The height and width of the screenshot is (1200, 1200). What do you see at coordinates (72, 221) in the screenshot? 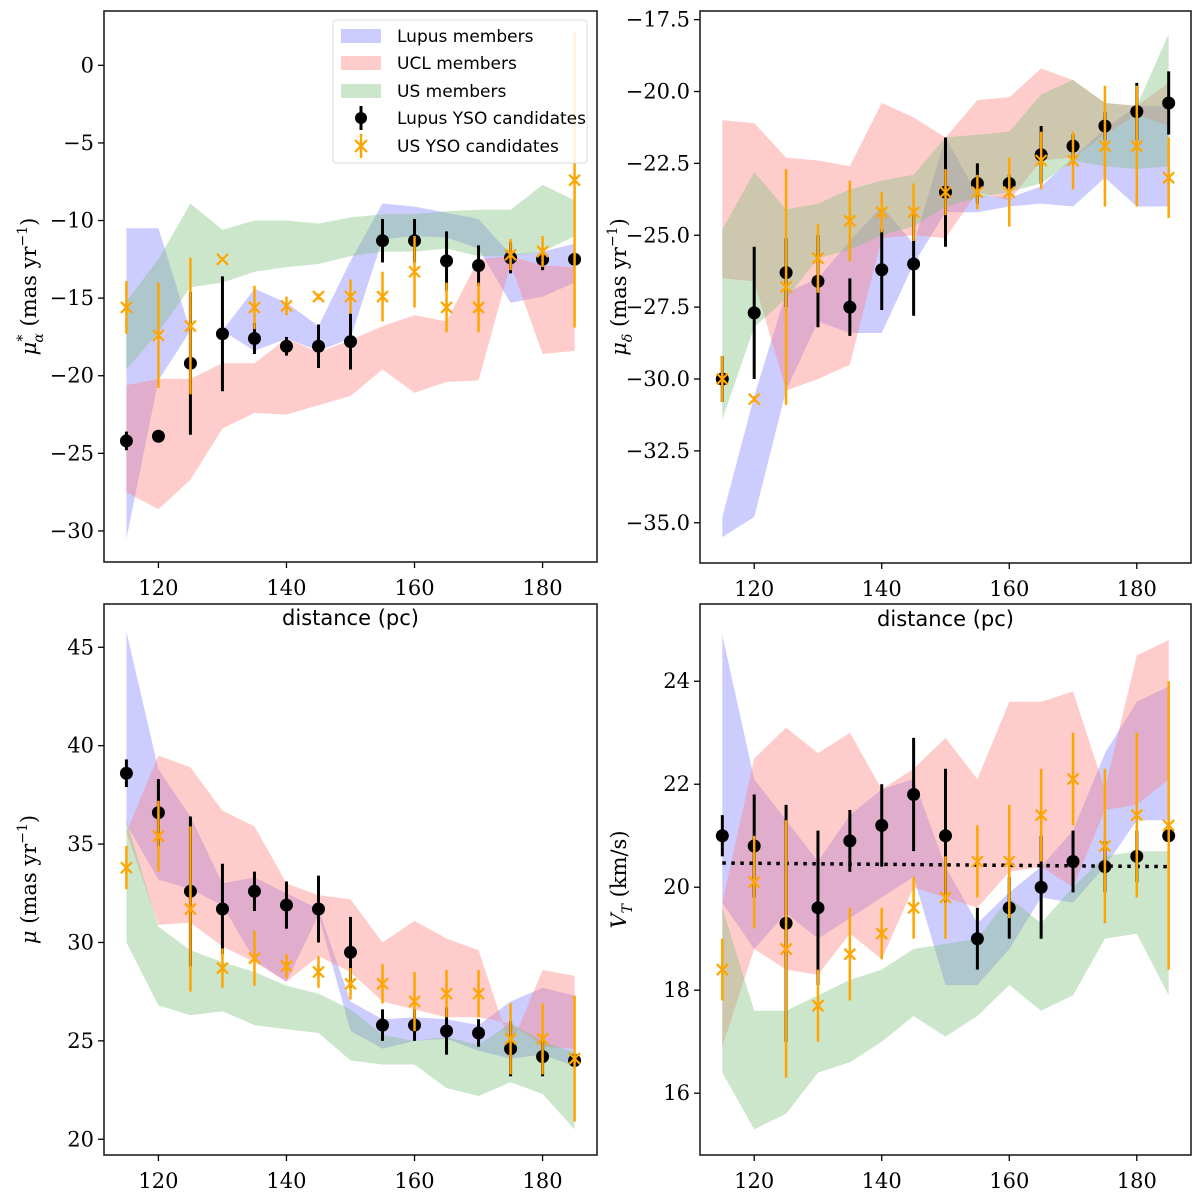
I see `y-tick-label: −10` at bounding box center [72, 221].